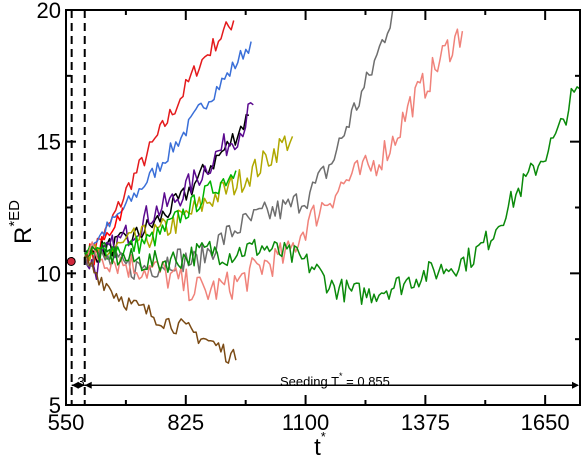 The width and height of the screenshot is (581, 464). Describe the element at coordinates (185, 422) in the screenshot. I see `x-tick-label: 825` at that location.